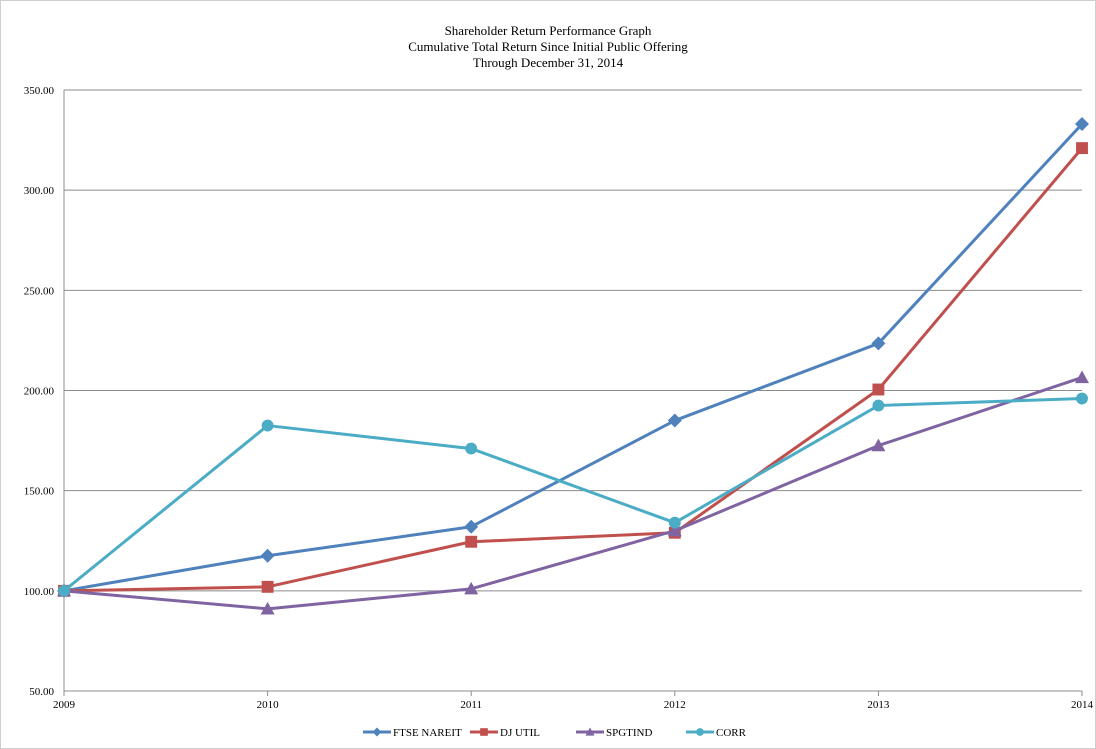 The width and height of the screenshot is (1096, 749). Describe the element at coordinates (39, 492) in the screenshot. I see `y-tick-label: 150.00` at that location.